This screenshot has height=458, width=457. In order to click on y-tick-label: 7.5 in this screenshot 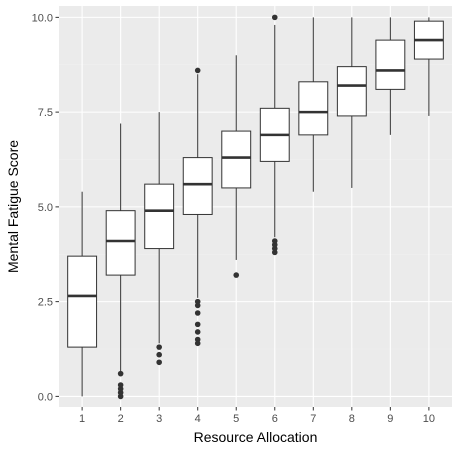, I will do `click(45, 113)`.